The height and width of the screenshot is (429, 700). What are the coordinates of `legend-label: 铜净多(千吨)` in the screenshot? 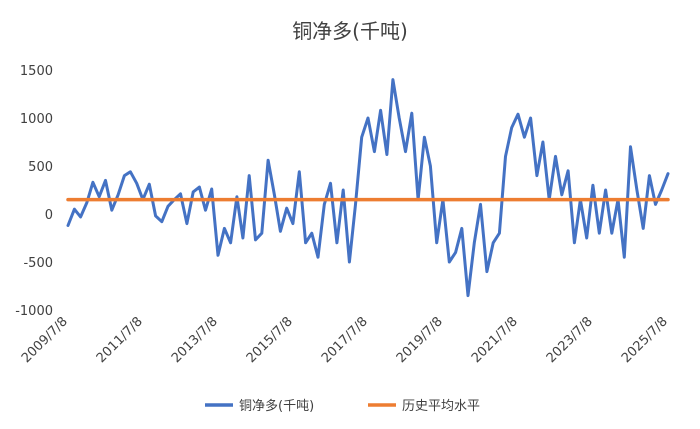 It's located at (276, 406).